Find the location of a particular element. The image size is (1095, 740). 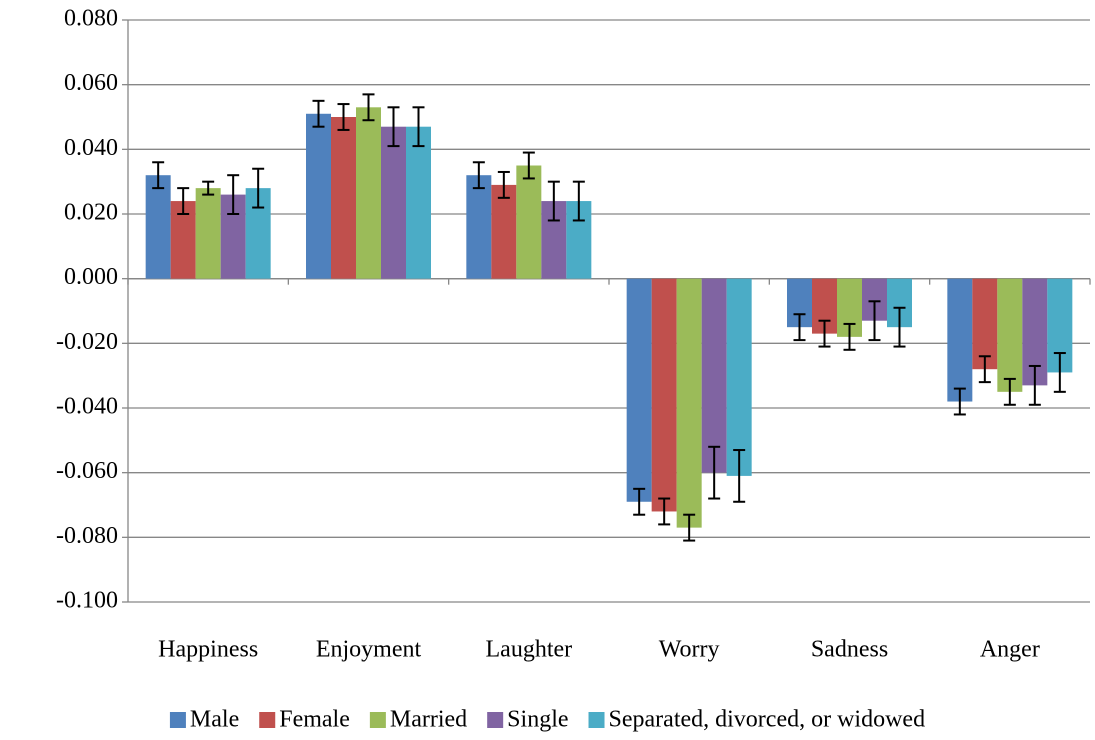

y-tick-label: -0.060 is located at coordinates (87, 471).